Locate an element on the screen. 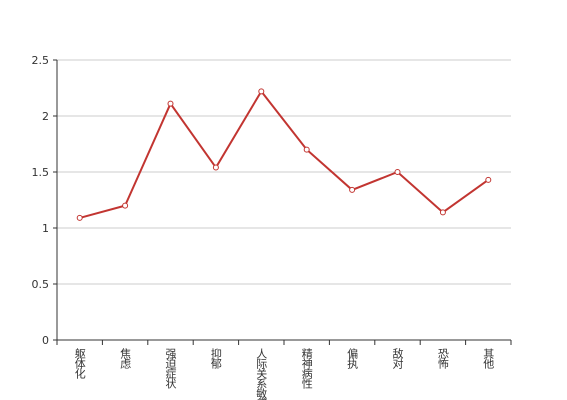 This screenshot has width=567, height=400. y-tick-label: 2 is located at coordinates (45, 116).